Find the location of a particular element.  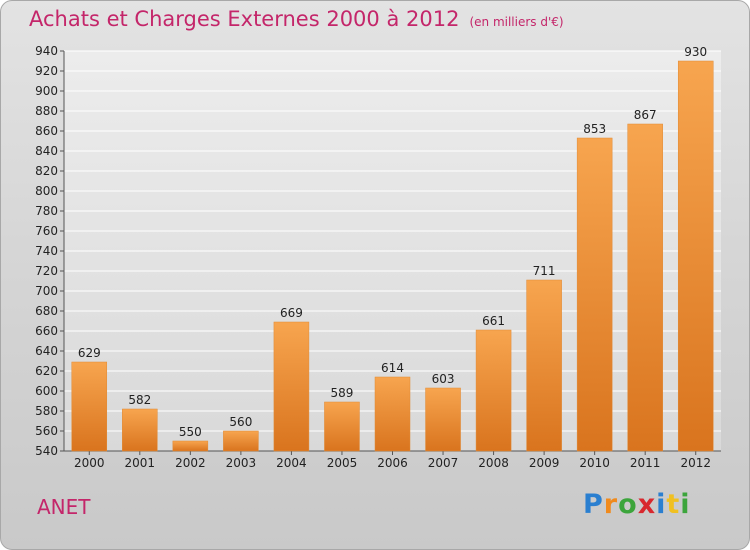

y-tick-label: 560 is located at coordinates (46, 431).